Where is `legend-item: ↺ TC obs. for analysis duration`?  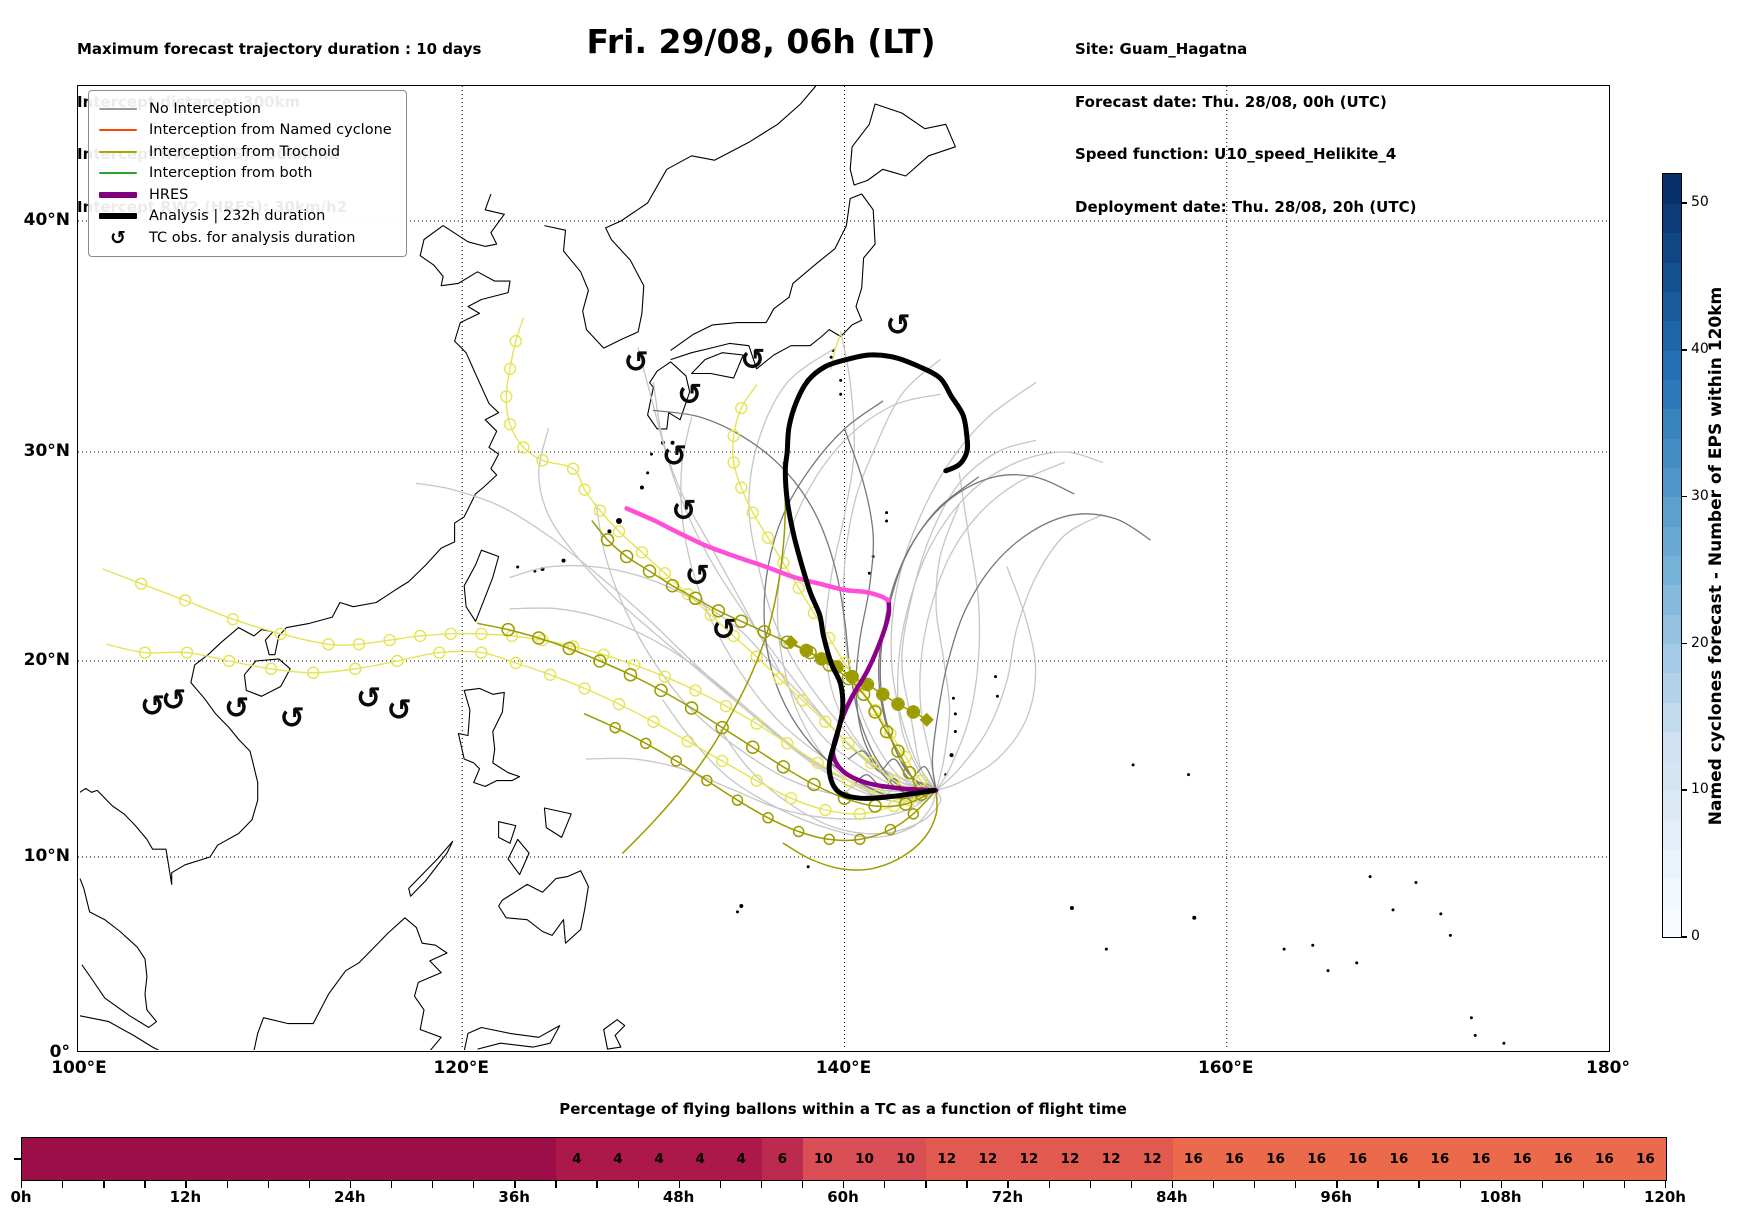 legend-item: ↺ TC obs. for analysis duration is located at coordinates (245, 238).